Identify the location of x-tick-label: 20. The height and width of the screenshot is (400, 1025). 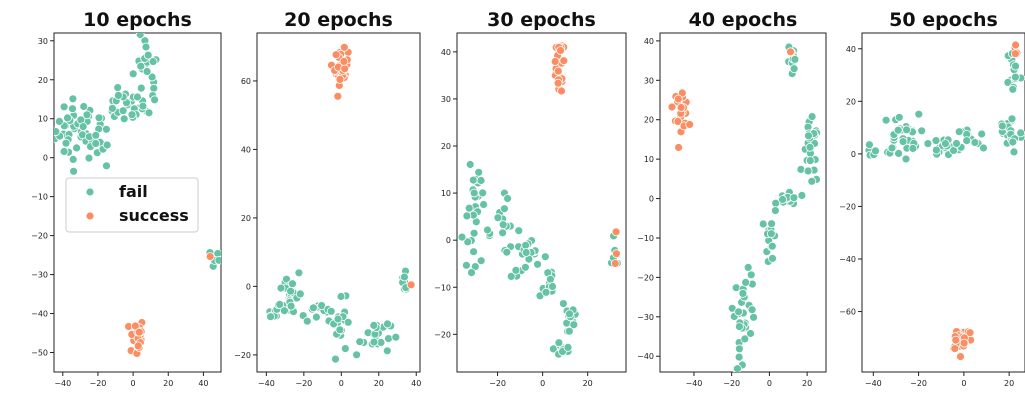
(807, 383).